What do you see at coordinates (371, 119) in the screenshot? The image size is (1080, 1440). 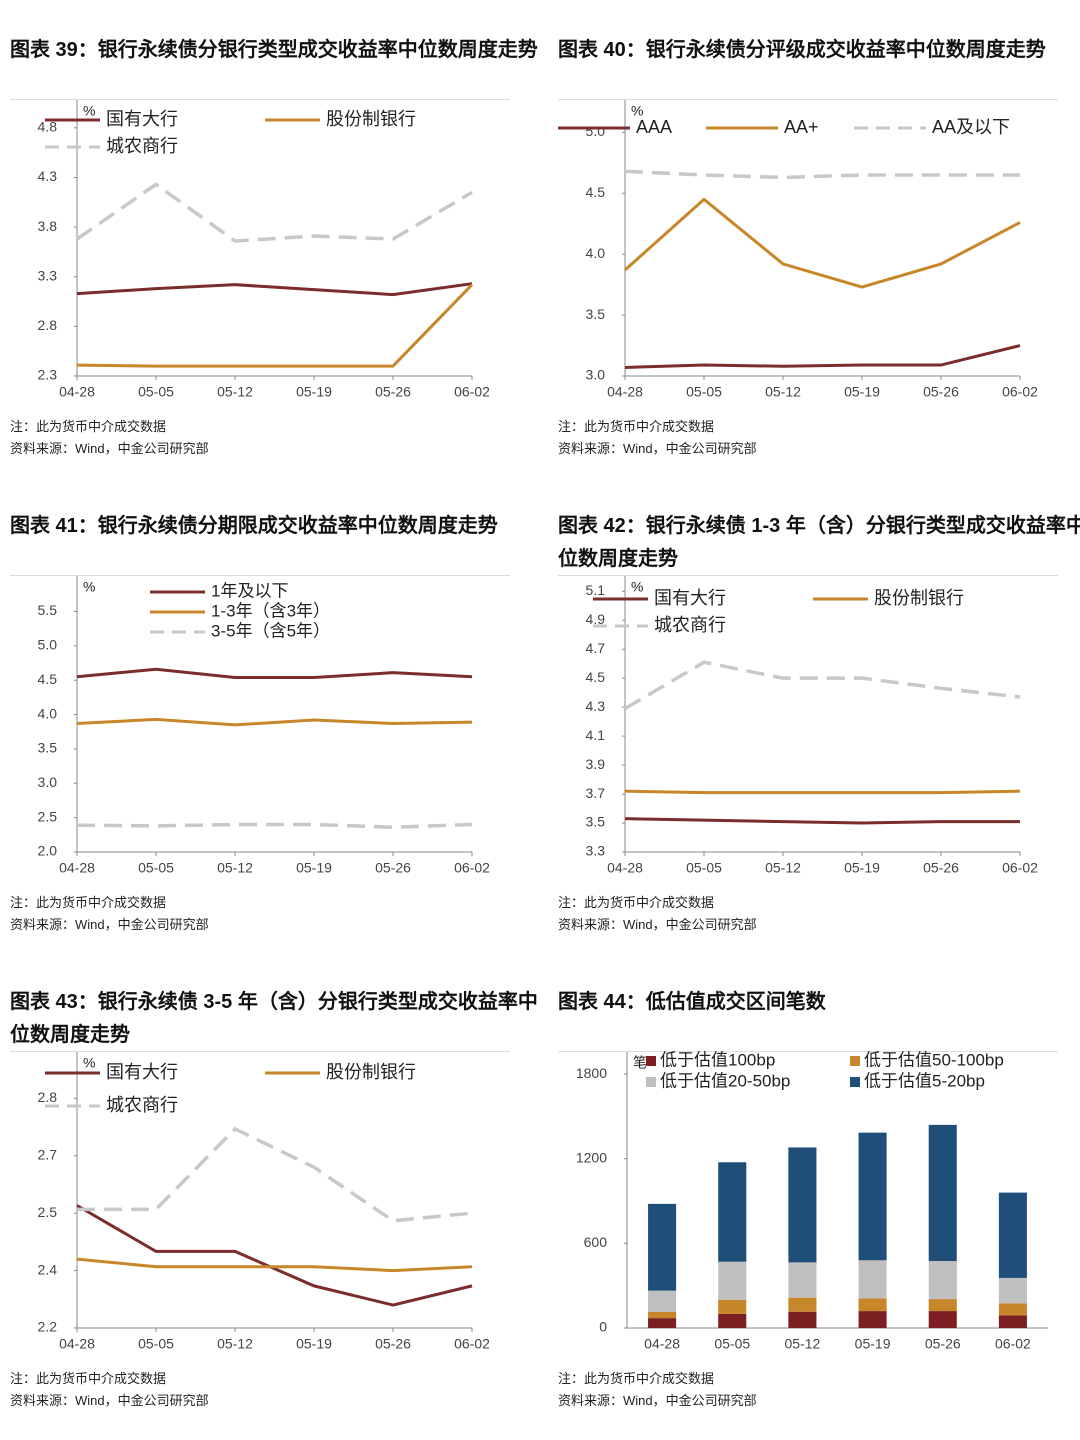 I see `legend-label: 股份制银行` at bounding box center [371, 119].